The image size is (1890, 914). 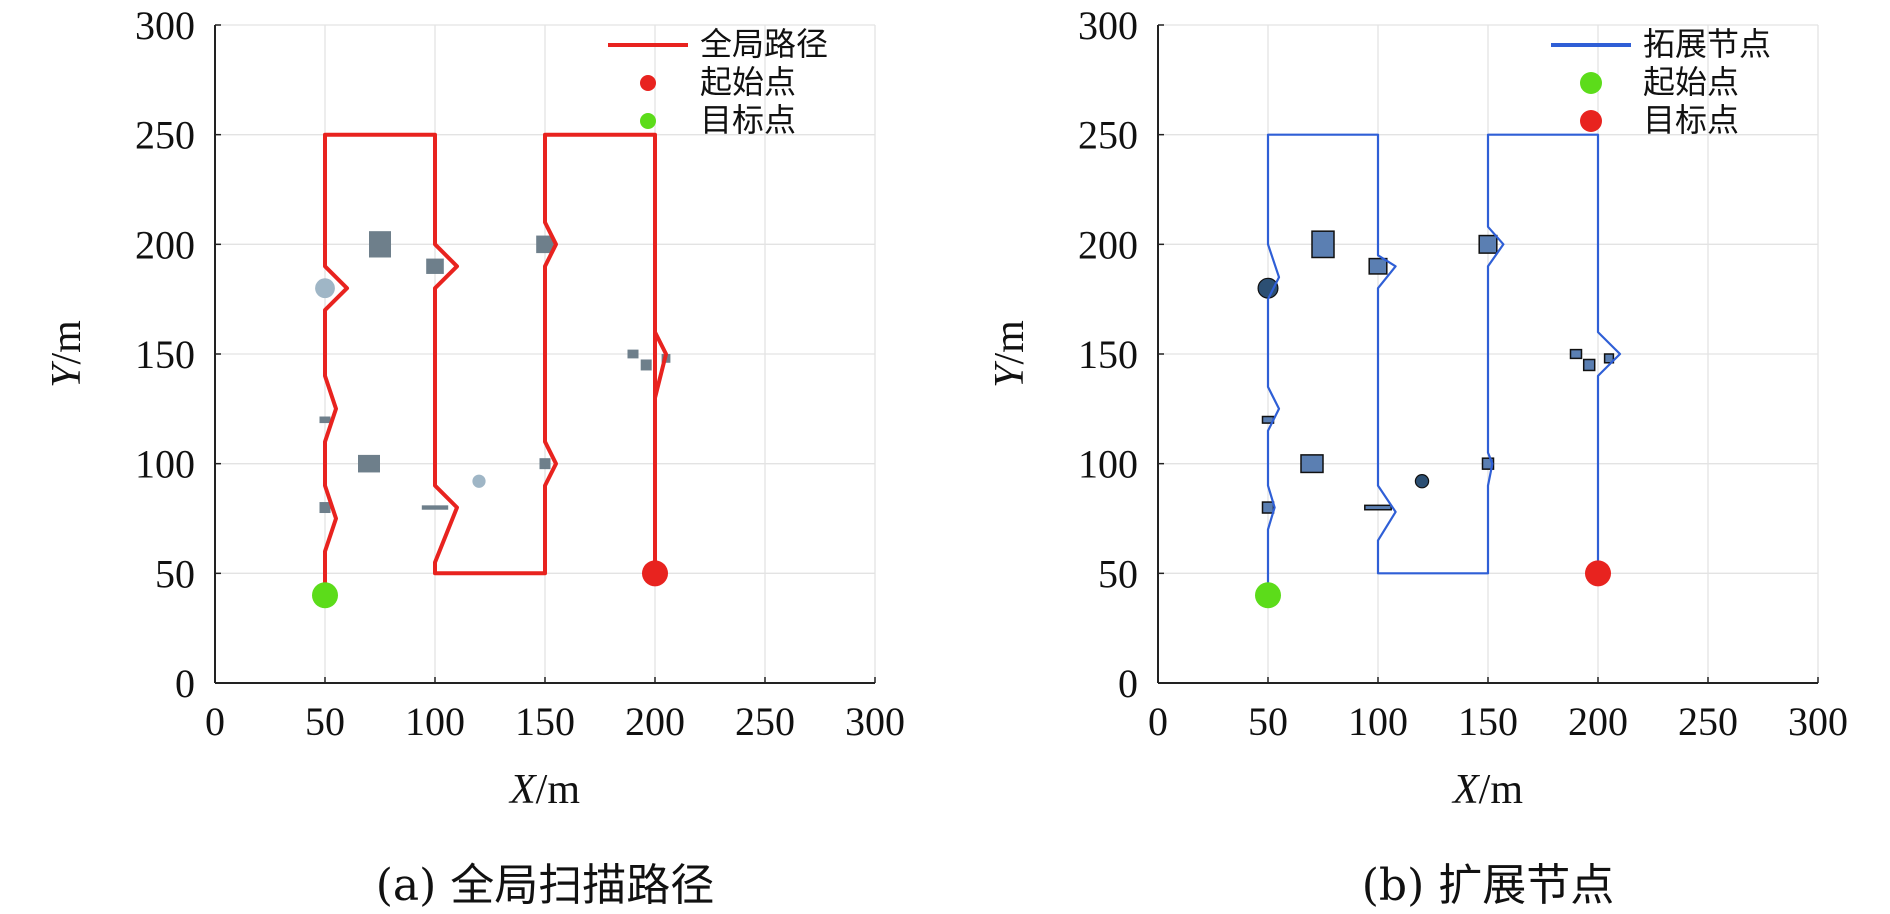 I want to click on panel-caption: (b) 扩展节点, so click(x=1488, y=885).